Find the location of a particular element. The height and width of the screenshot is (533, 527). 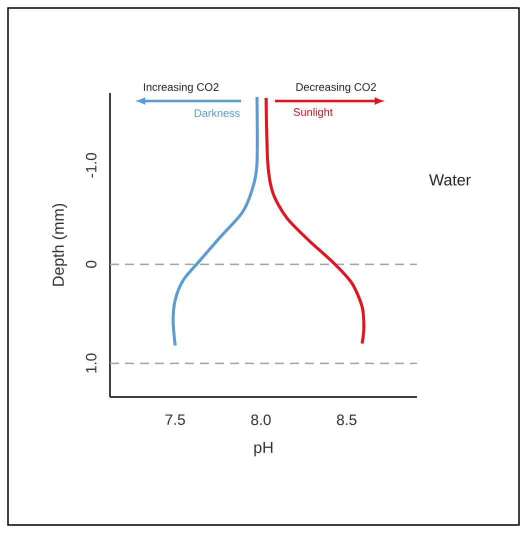

series-label: Darkness is located at coordinates (217, 113).